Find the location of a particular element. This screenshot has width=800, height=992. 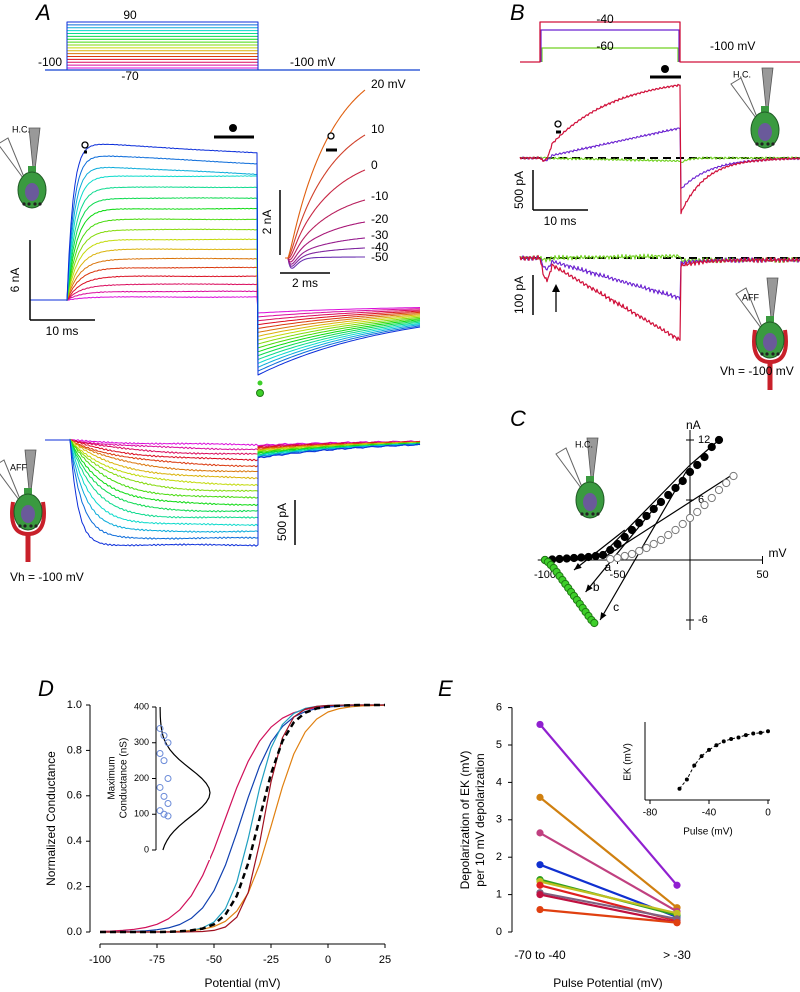

x-tick-label: -70 to -40 is located at coordinates (540, 955).